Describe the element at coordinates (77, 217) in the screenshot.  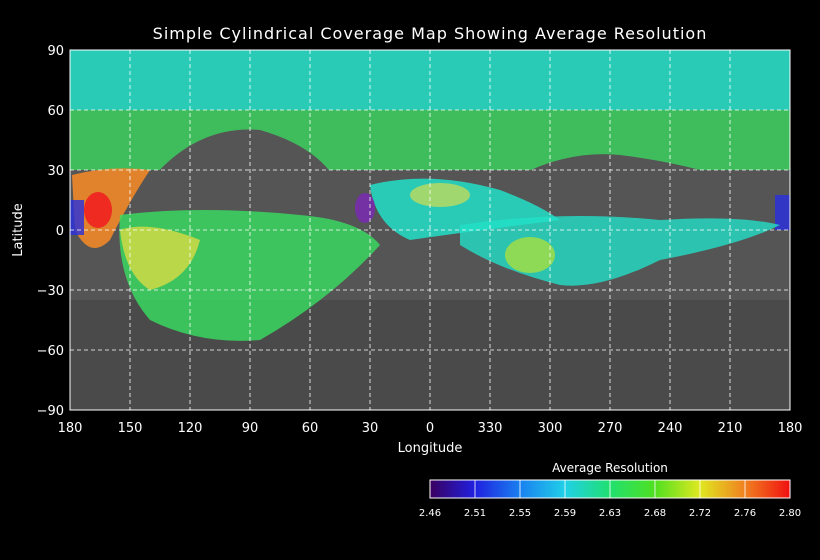
I see `coverage-left-edge` at that location.